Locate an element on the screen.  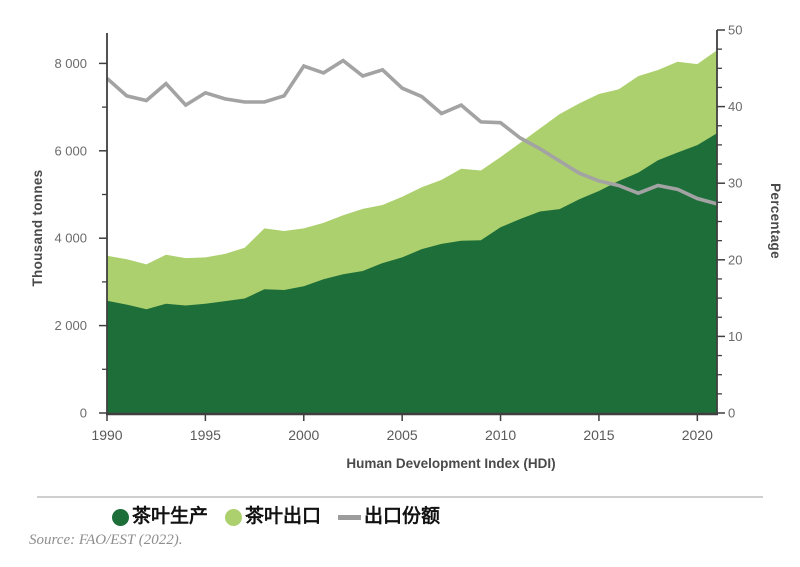
right-tick-label: 30 is located at coordinates (735, 183).